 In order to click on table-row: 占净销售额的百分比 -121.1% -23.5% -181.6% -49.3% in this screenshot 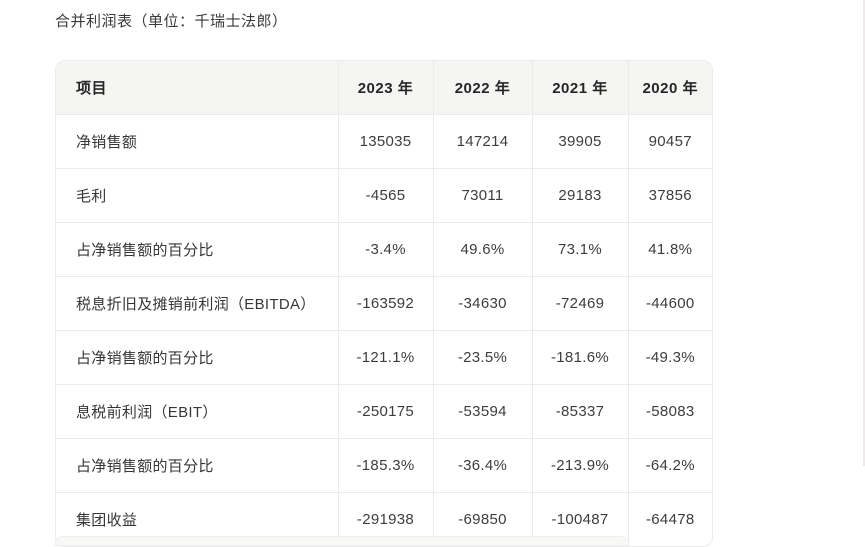, I will do `click(384, 357)`.